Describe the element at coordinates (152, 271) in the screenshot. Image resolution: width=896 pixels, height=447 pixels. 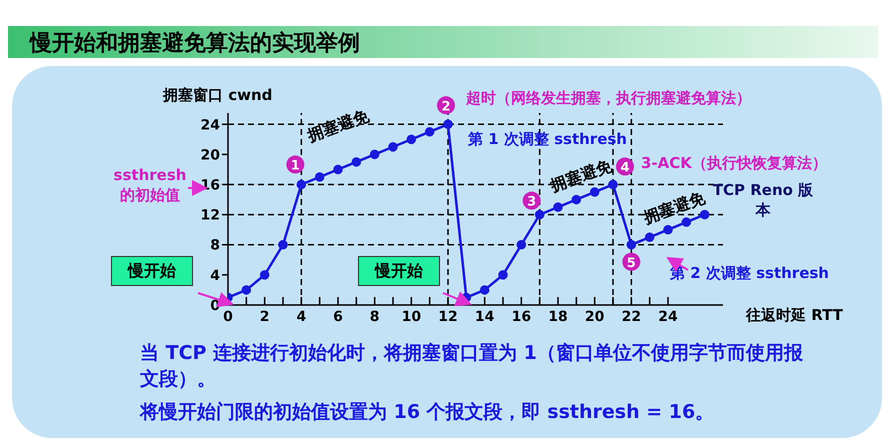
I see `text: 慢开始` at that location.